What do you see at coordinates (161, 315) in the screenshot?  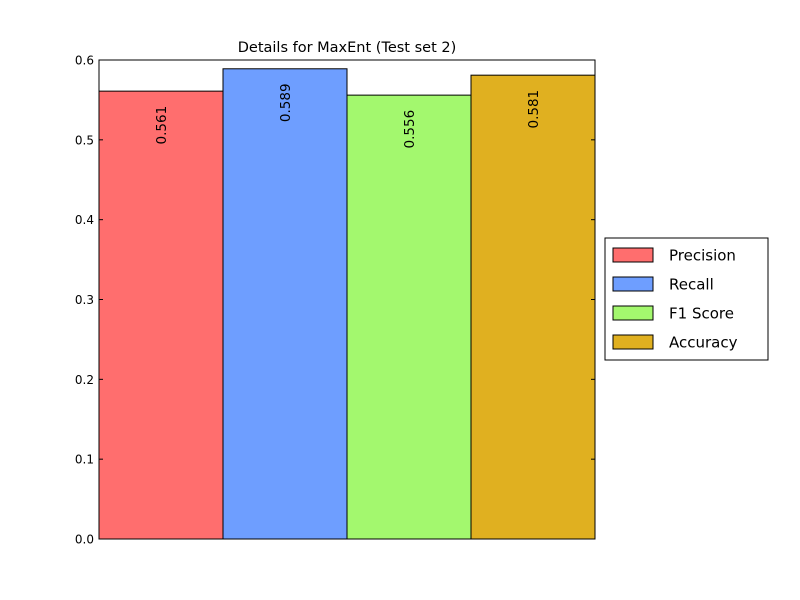 I see `bar-precision` at bounding box center [161, 315].